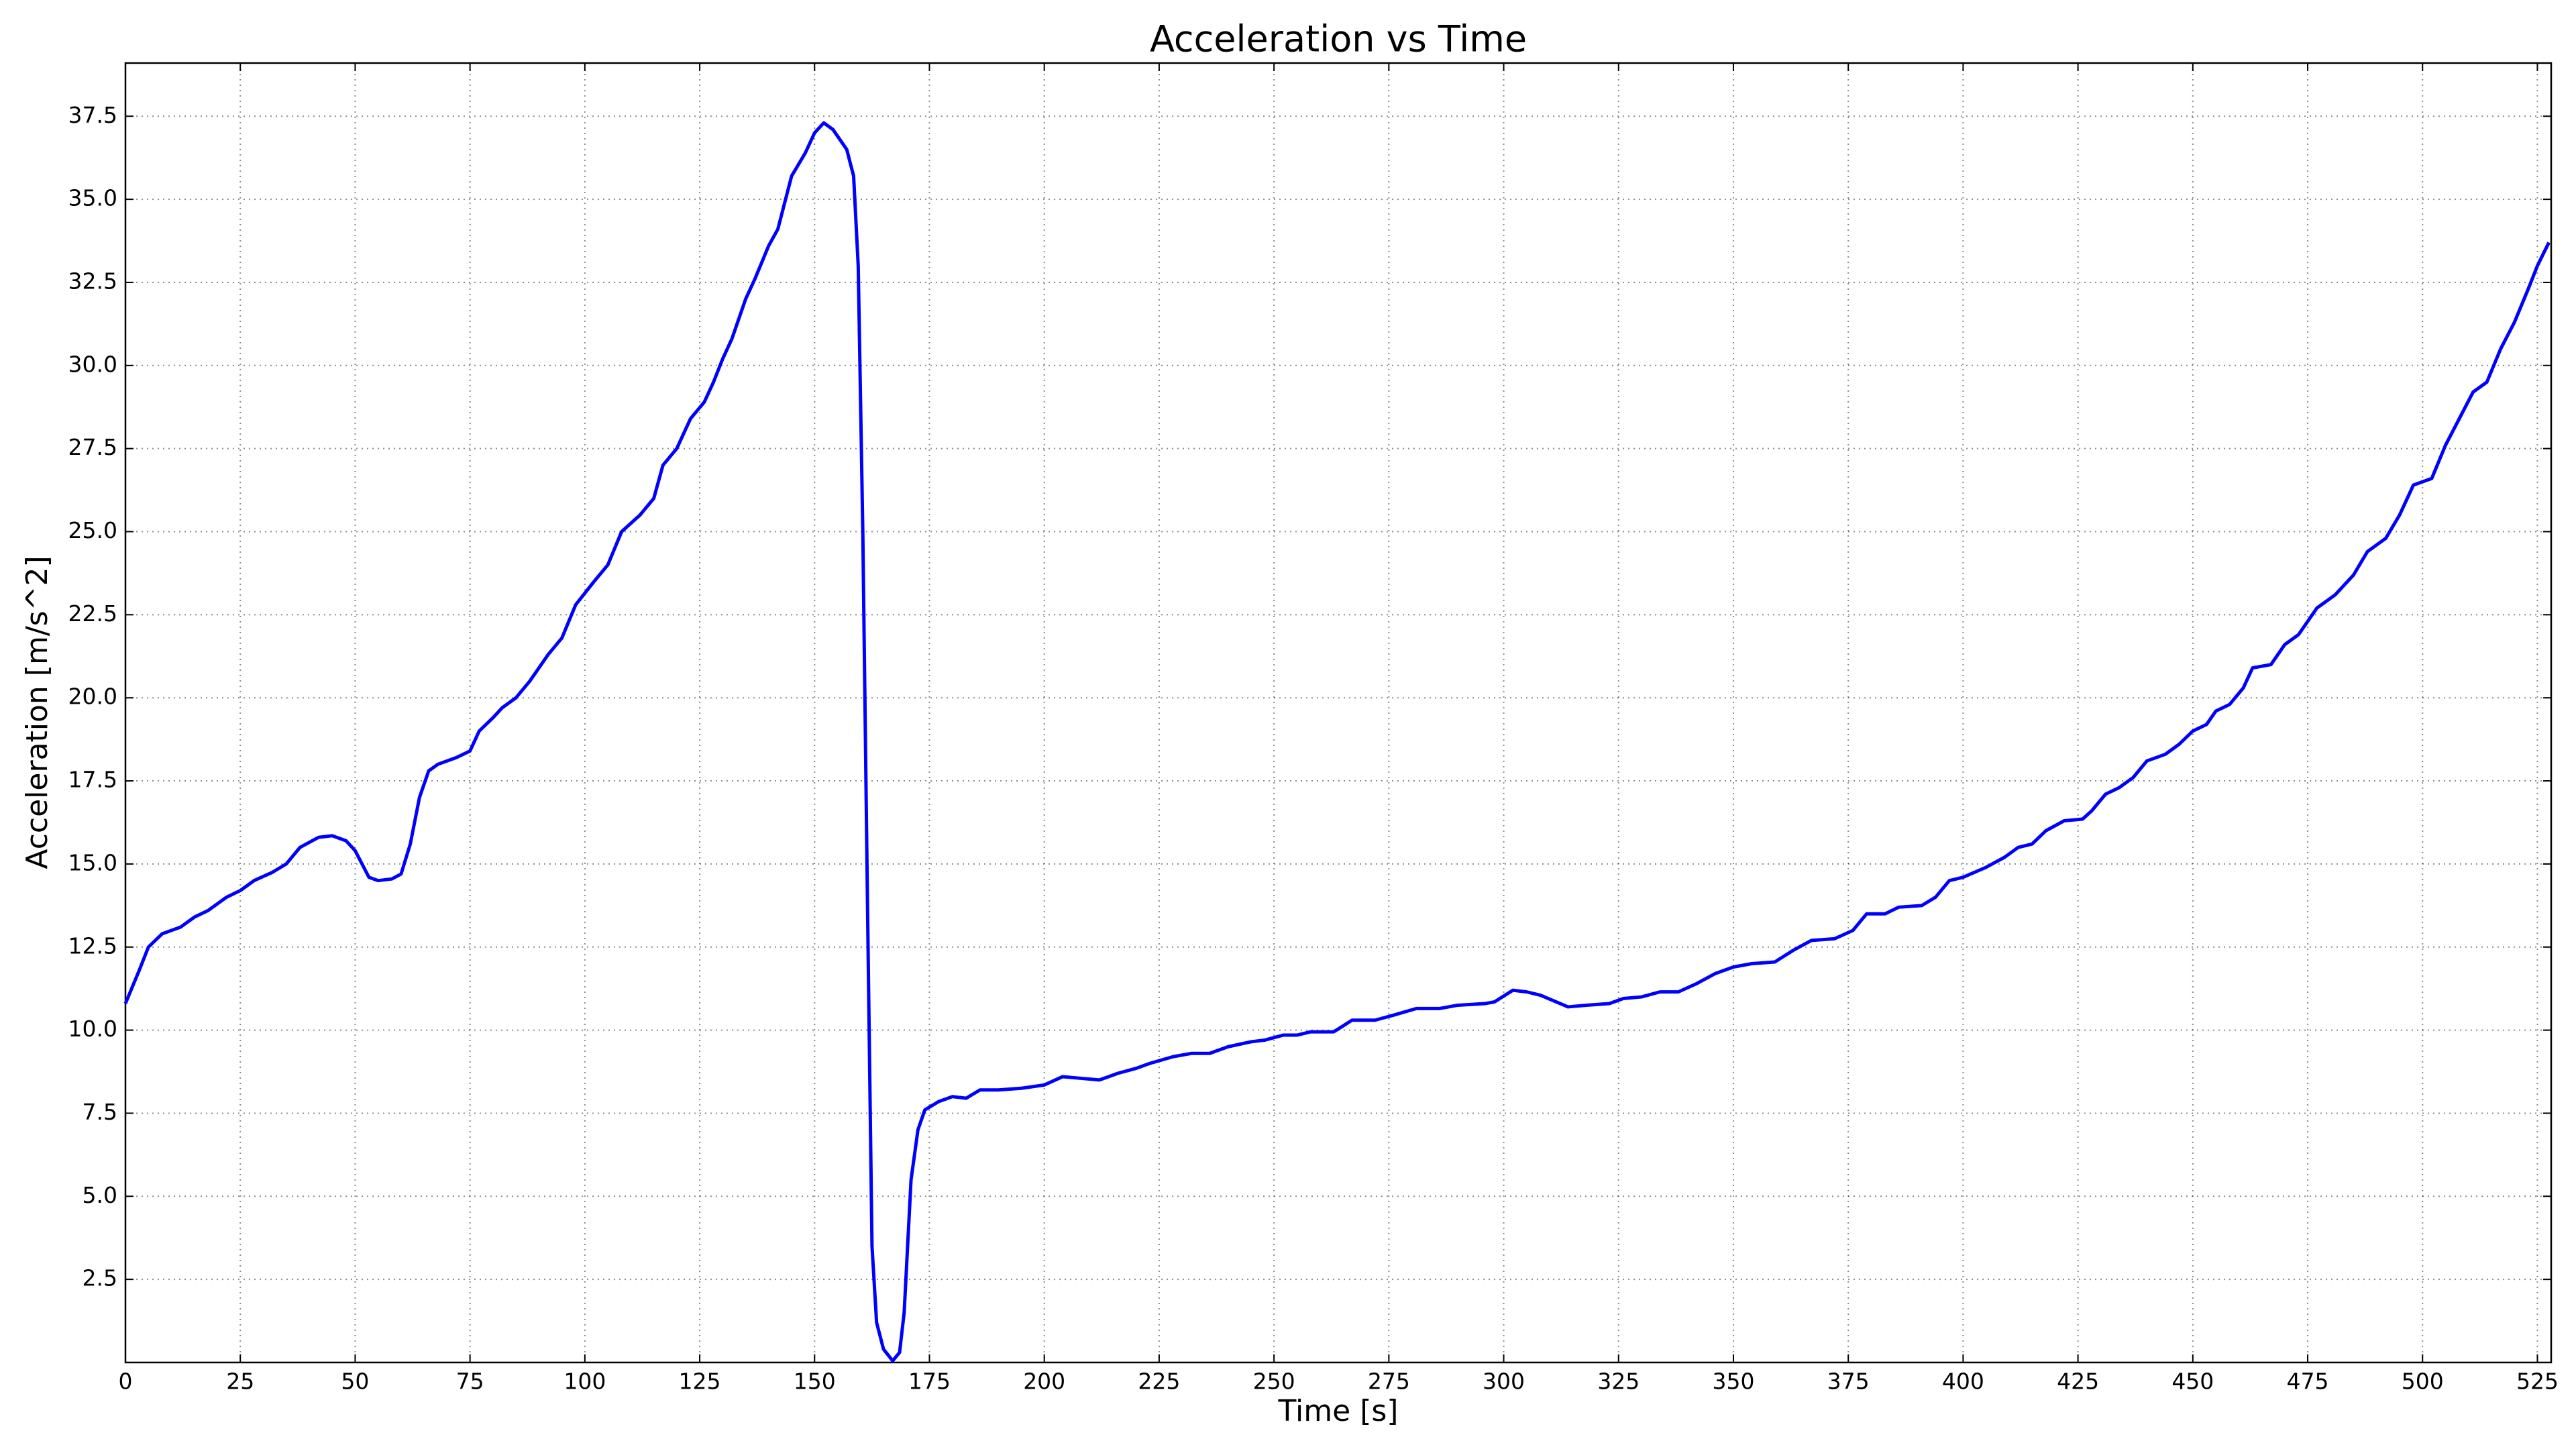 The image size is (2576, 1449). What do you see at coordinates (92, 115) in the screenshot?
I see `y-tick-label: 37.5` at bounding box center [92, 115].